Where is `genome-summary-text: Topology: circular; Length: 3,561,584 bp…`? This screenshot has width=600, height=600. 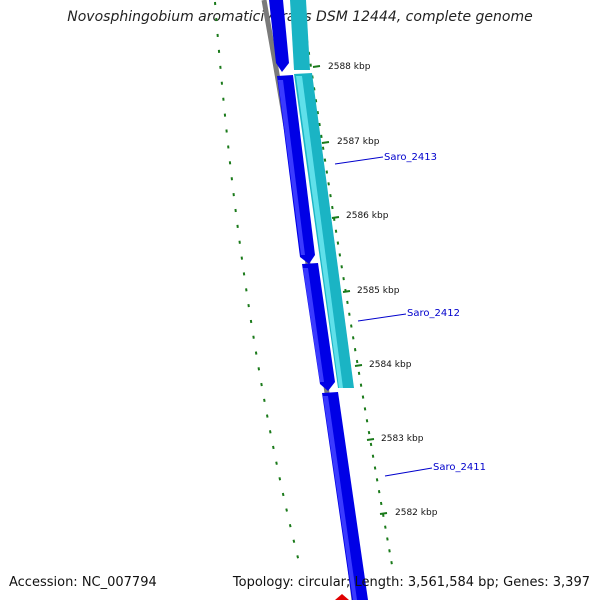
genome-summary-text: Topology: circular; Length: 3,561,584 bp… is located at coordinates (411, 582).